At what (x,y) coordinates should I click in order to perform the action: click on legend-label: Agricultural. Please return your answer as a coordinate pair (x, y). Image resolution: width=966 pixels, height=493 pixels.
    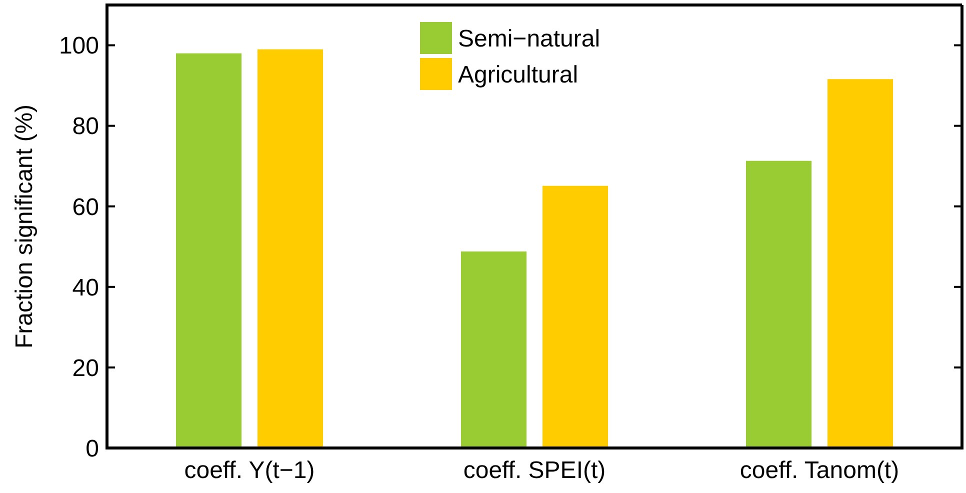
    Looking at the image, I should click on (518, 74).